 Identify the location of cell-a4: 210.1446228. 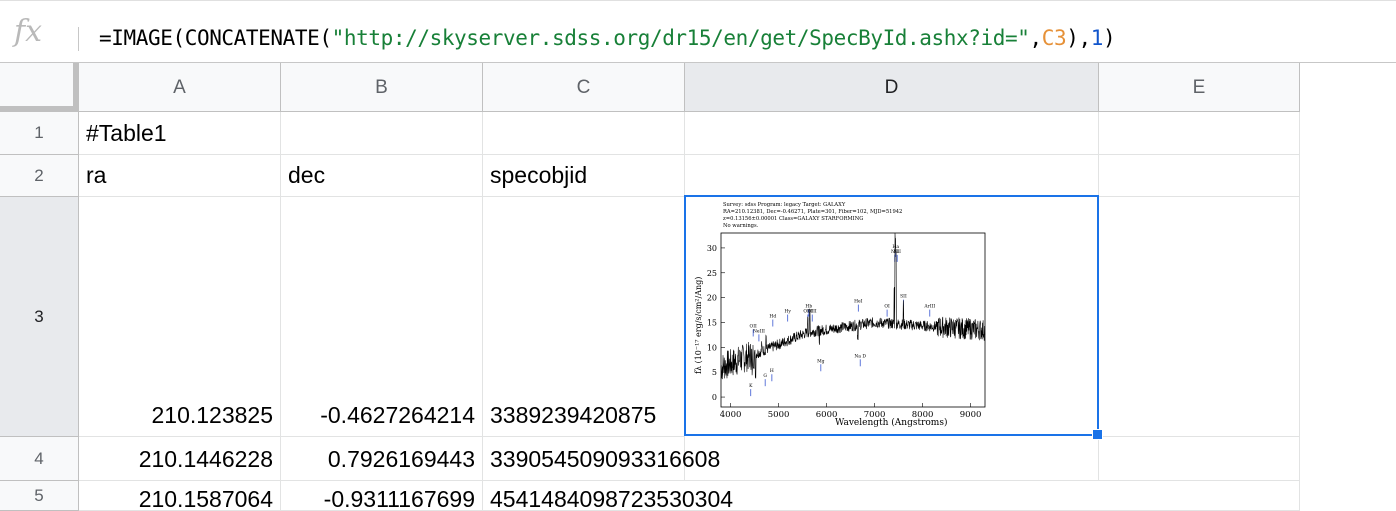
(180, 459).